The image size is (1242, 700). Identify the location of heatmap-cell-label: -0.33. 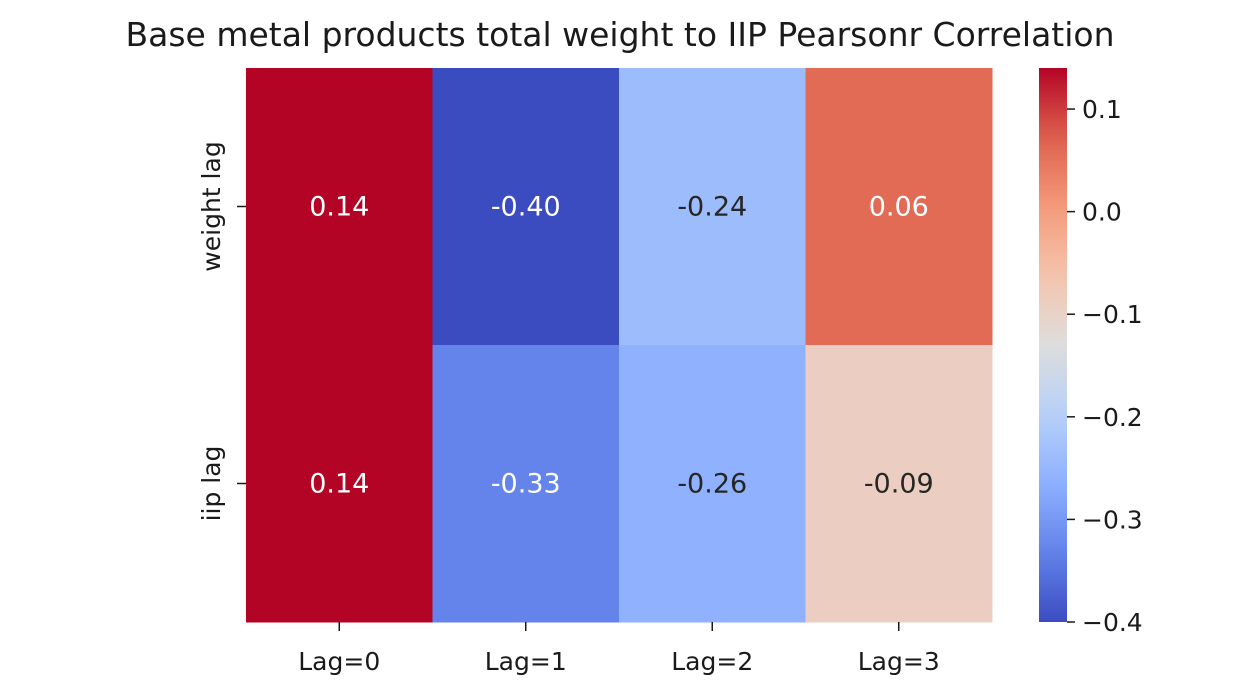
(526, 484).